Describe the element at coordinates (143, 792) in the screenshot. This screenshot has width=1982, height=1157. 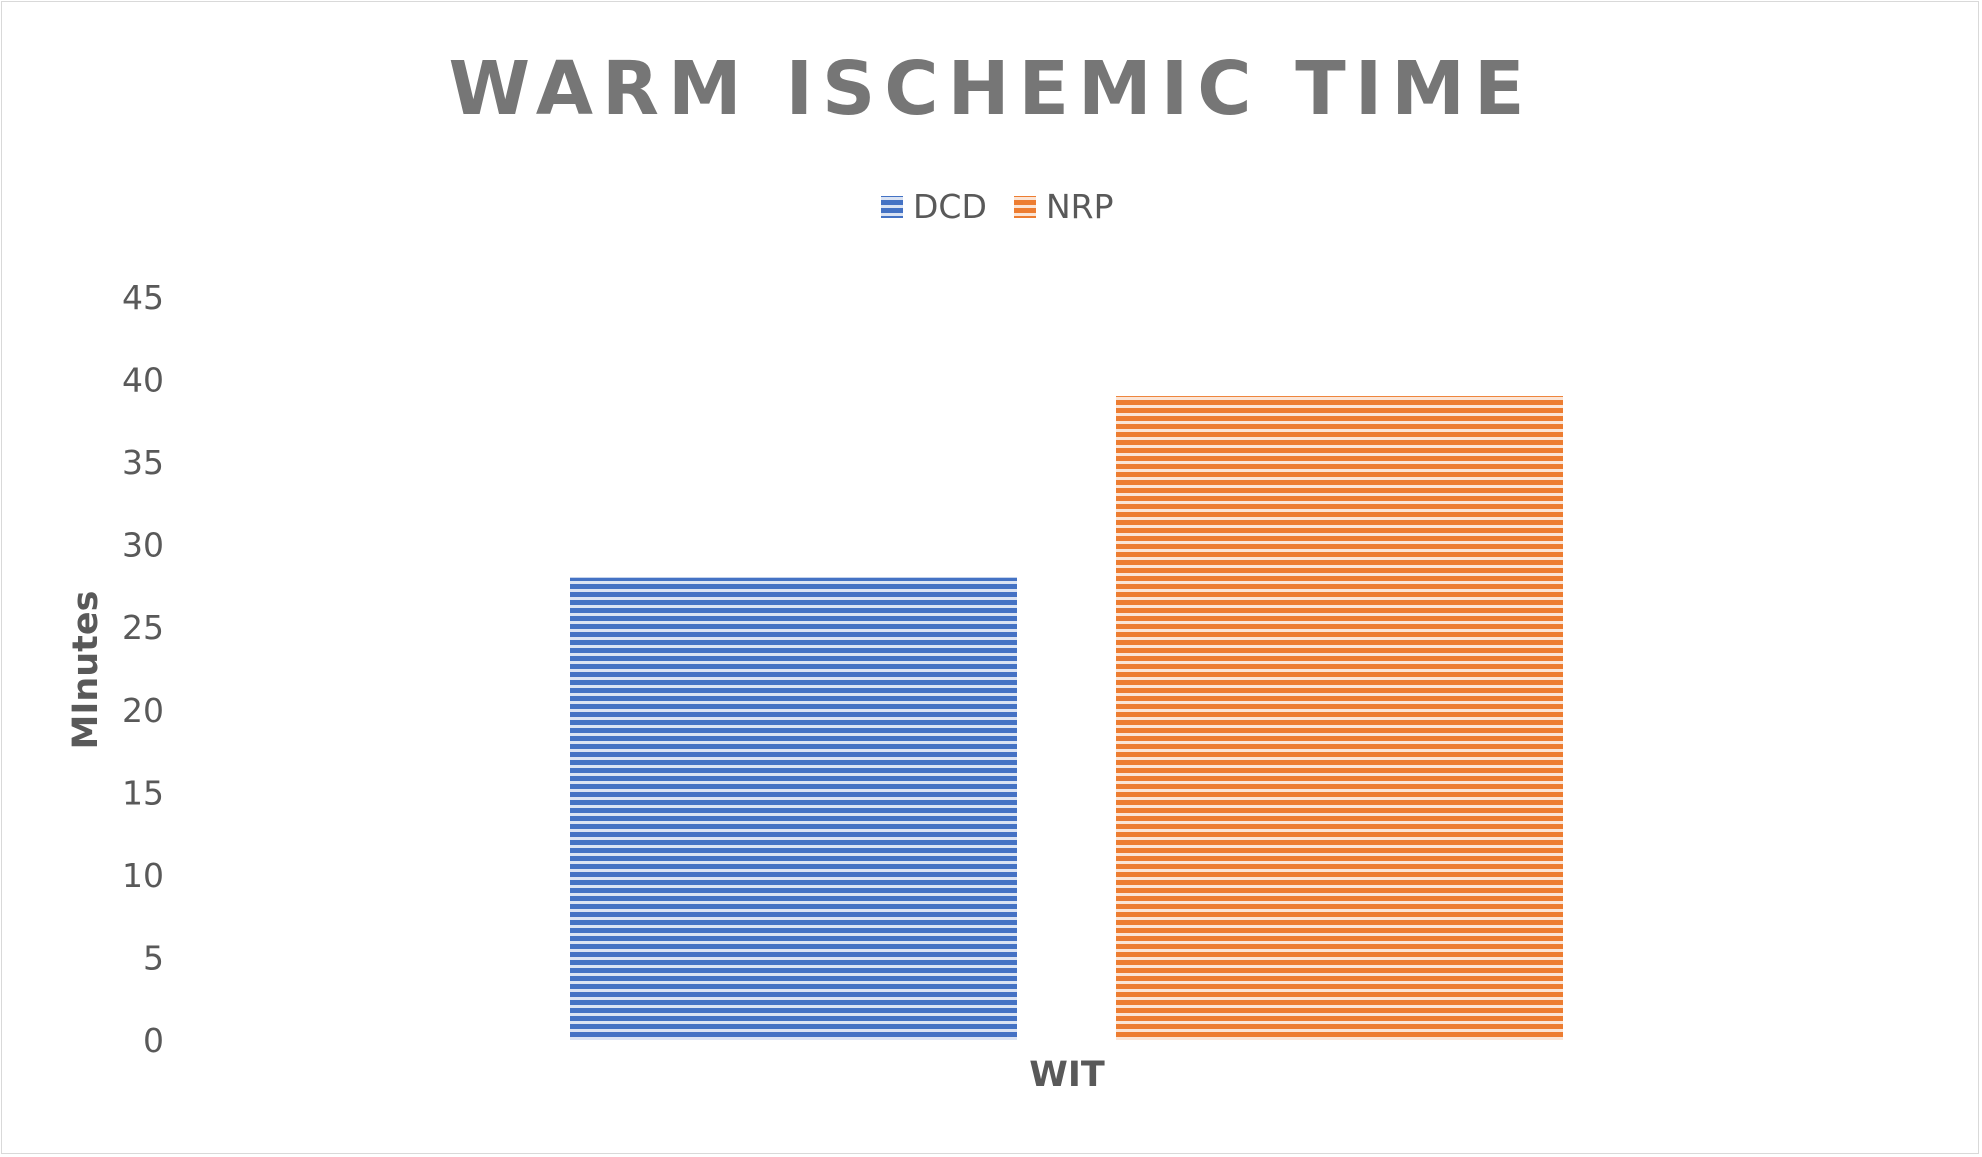
I see `y-tick-label: 15` at that location.